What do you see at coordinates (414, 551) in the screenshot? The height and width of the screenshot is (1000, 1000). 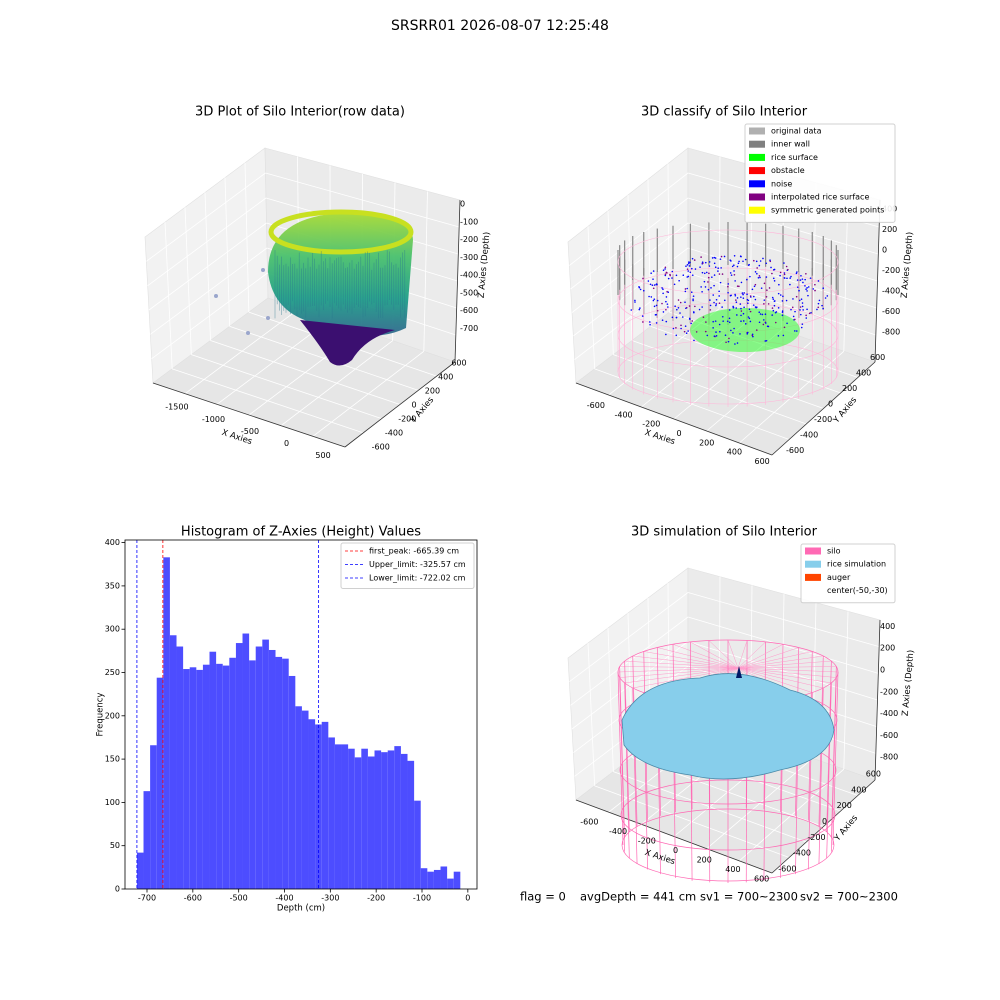 I see `legend-label: first_peak: -665.39 cm` at bounding box center [414, 551].